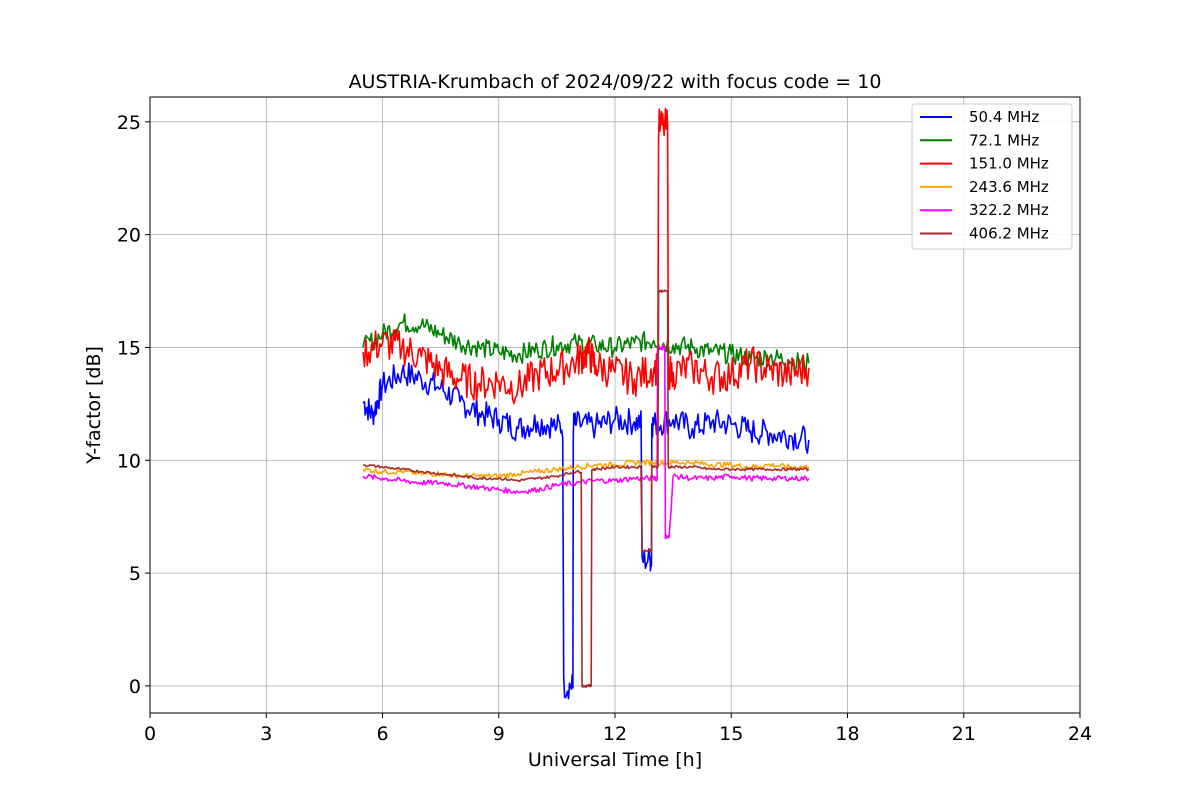  What do you see at coordinates (129, 236) in the screenshot?
I see `y-tick-label: 20` at bounding box center [129, 236].